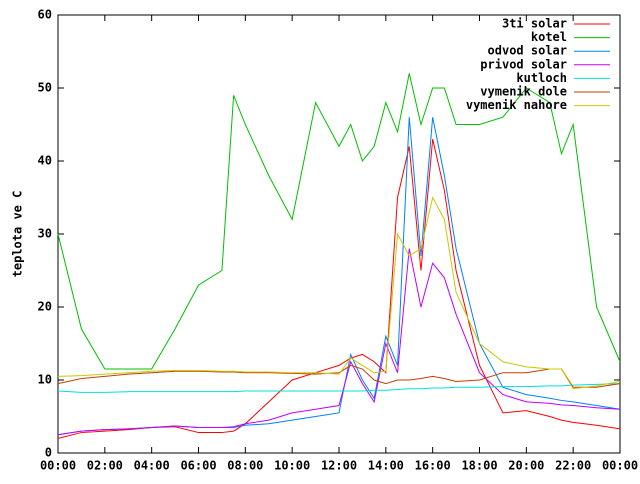  Describe the element at coordinates (573, 466) in the screenshot. I see `x-tick-label: 22:00` at that location.